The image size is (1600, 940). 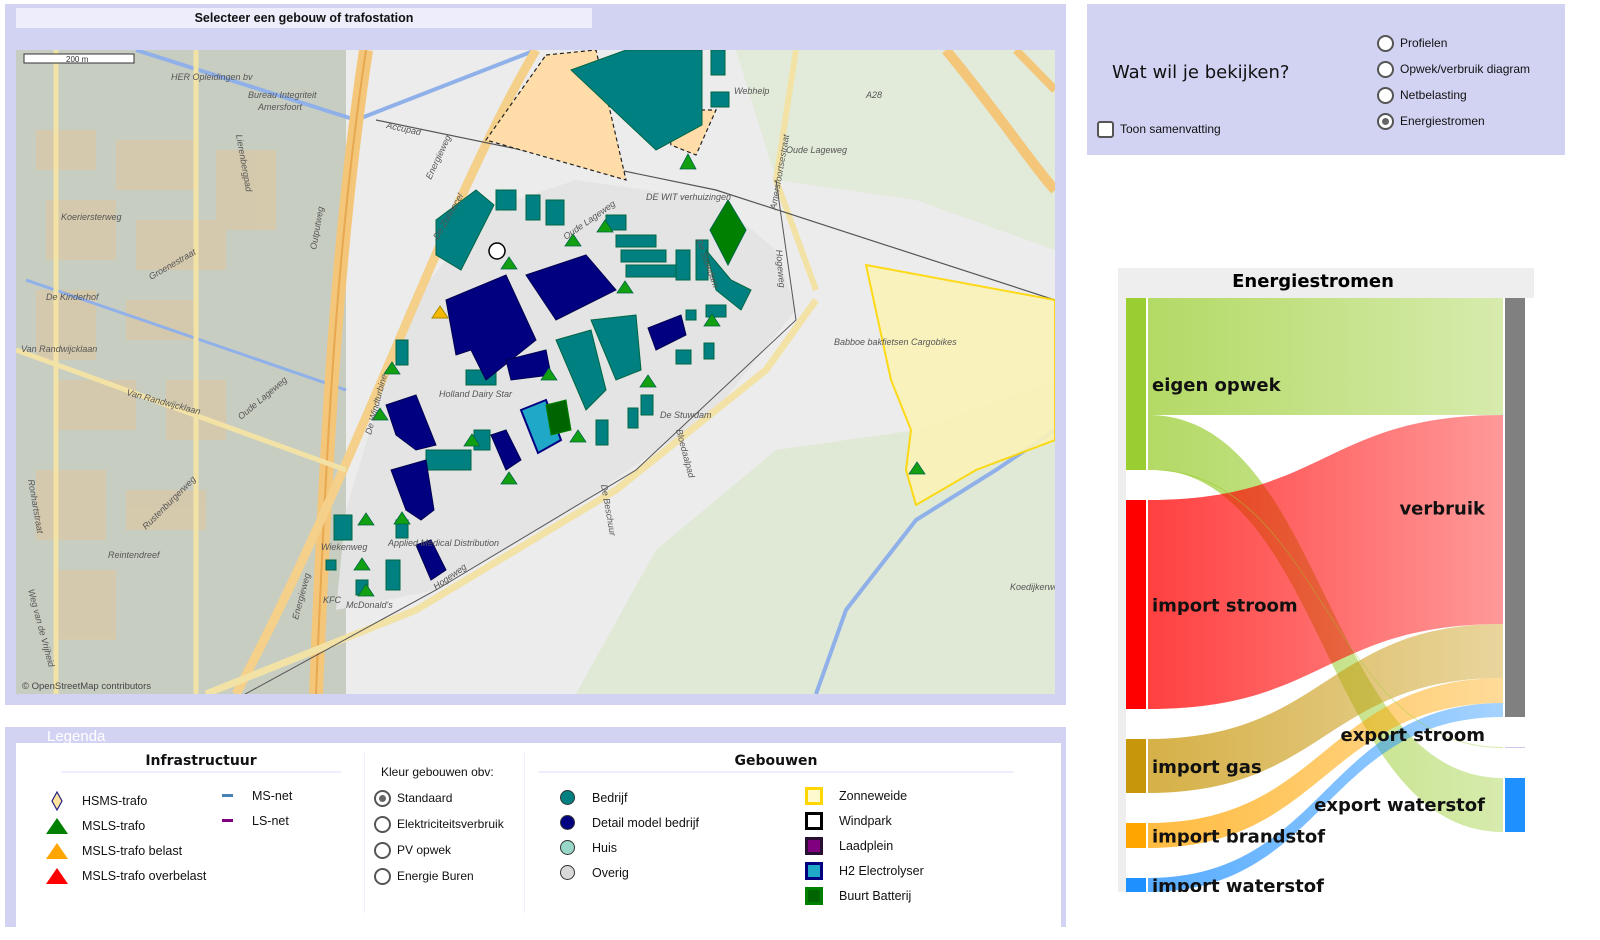 I want to click on radio-netbelasting: Netbelasting, so click(x=1453, y=95).